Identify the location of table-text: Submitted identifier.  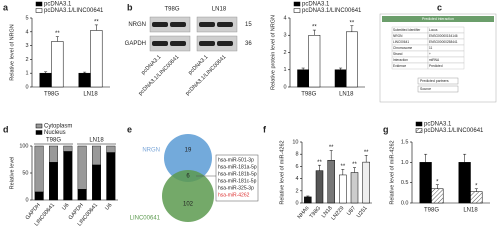
(407, 30).